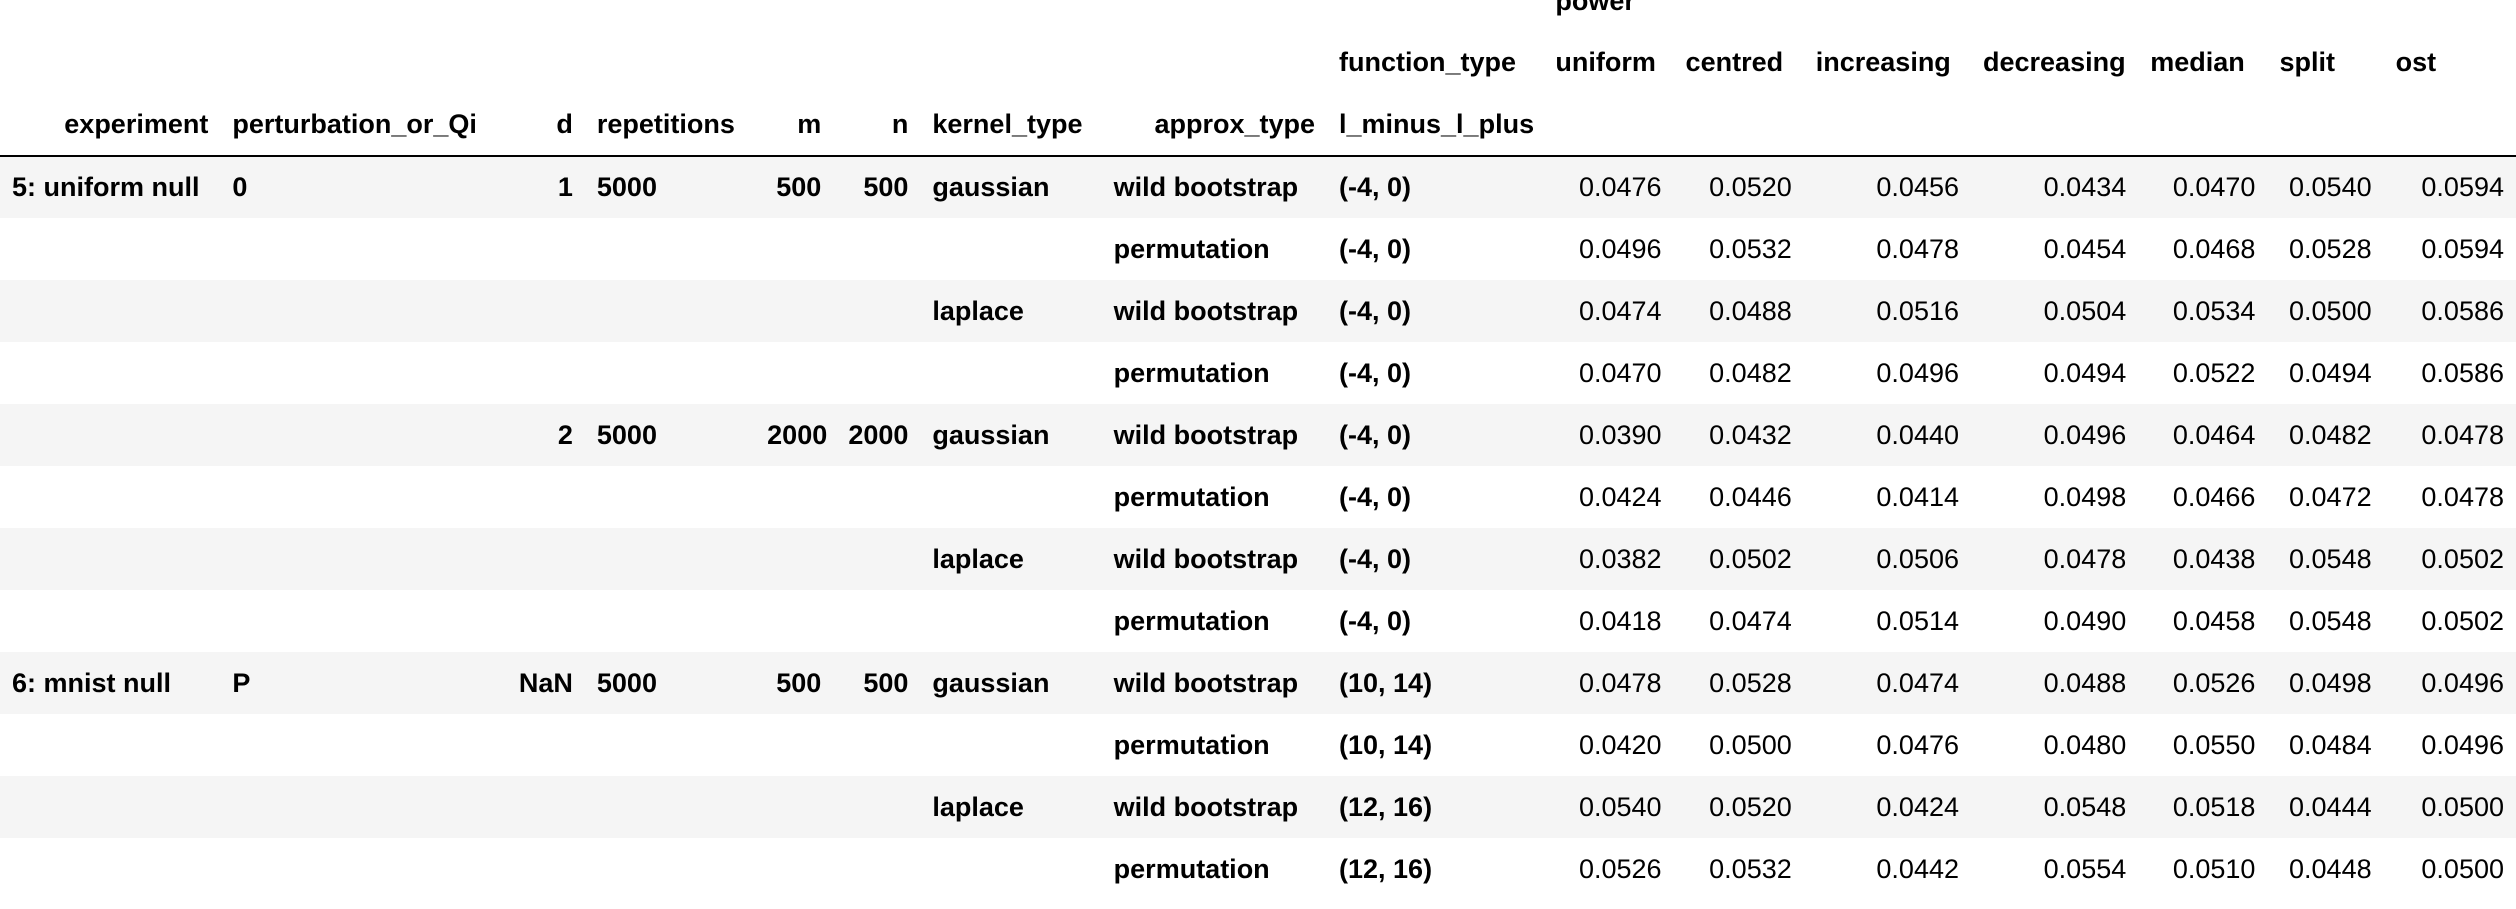 The width and height of the screenshot is (2516, 909). I want to click on cell-value-increasing: 0.0474, so click(1887, 683).